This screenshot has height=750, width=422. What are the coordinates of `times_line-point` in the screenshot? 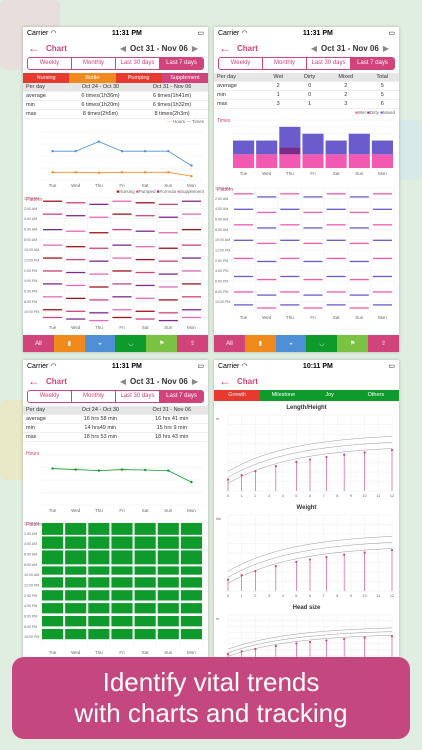 It's located at (168, 151).